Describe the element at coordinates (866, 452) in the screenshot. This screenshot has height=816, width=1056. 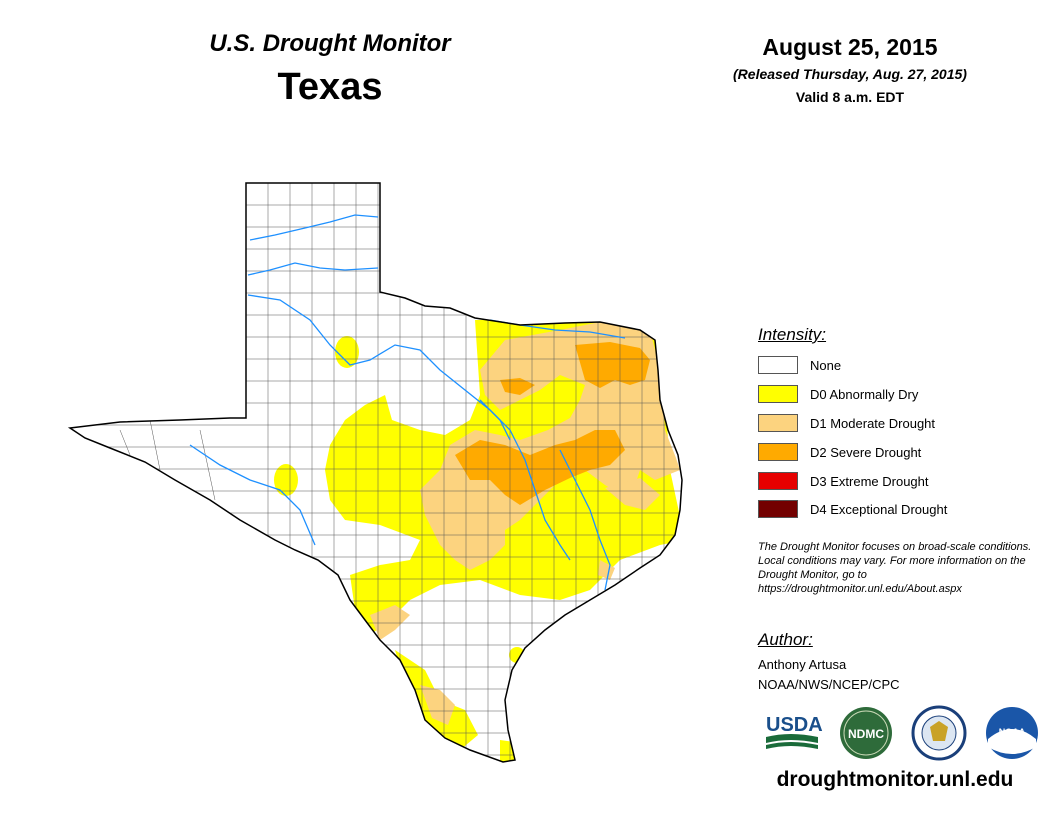
I see `legend-label: D2 Severe Drought` at that location.